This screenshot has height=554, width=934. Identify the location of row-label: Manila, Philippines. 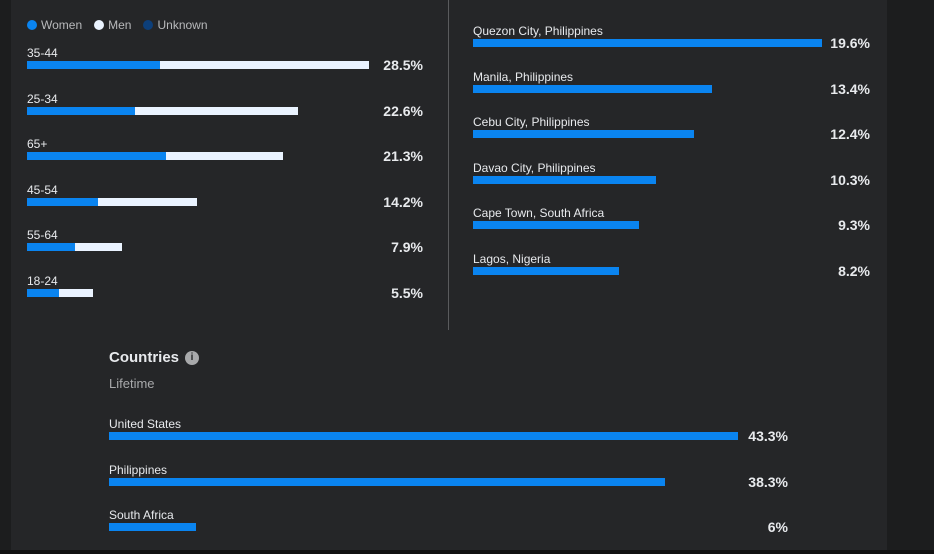
(523, 76).